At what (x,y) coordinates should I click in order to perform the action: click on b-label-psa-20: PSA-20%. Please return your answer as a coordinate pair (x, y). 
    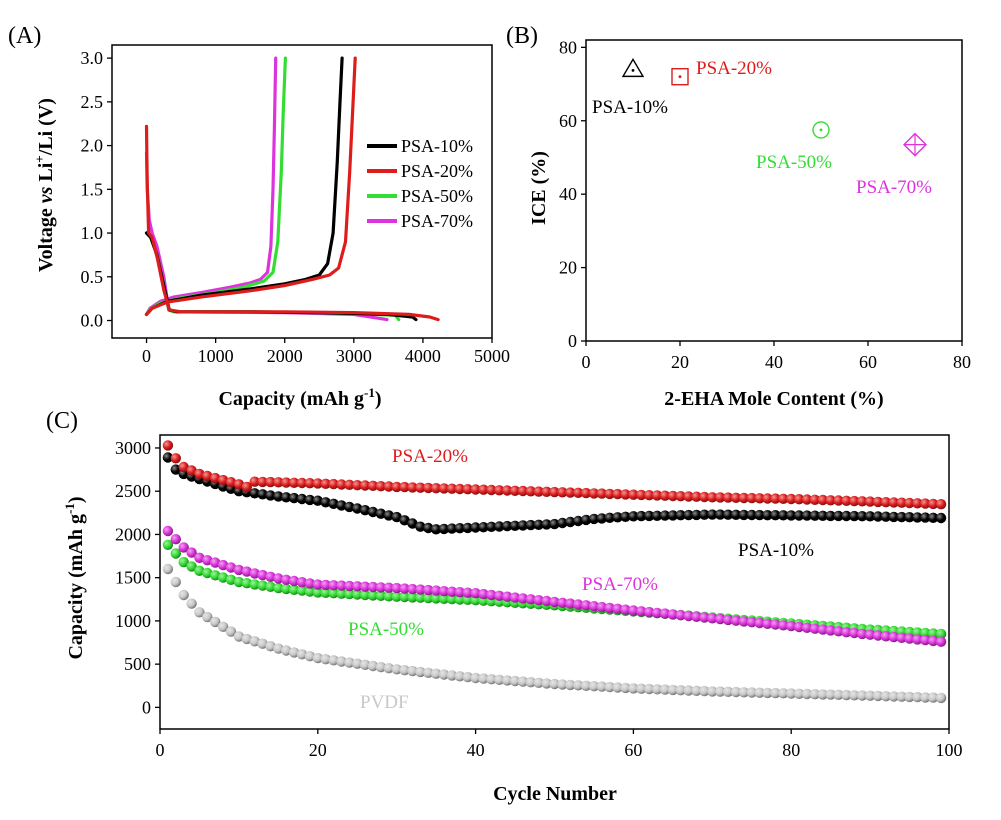
    Looking at the image, I should click on (734, 68).